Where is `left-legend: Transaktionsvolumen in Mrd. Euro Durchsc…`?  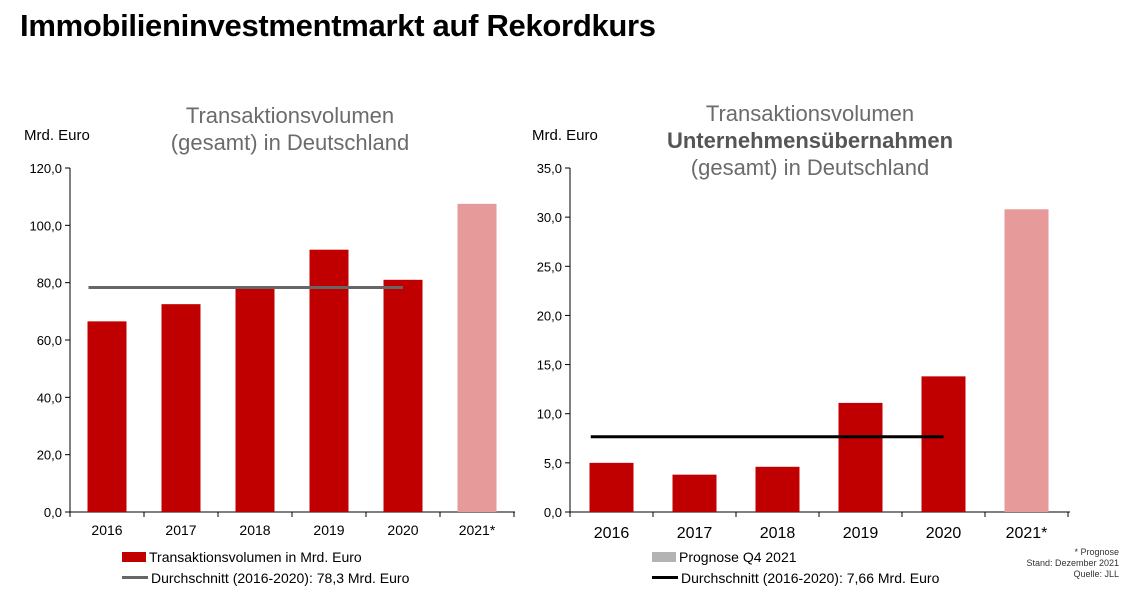
left-legend: Transaktionsvolumen in Mrd. Euro Durchsc… is located at coordinates (265, 567).